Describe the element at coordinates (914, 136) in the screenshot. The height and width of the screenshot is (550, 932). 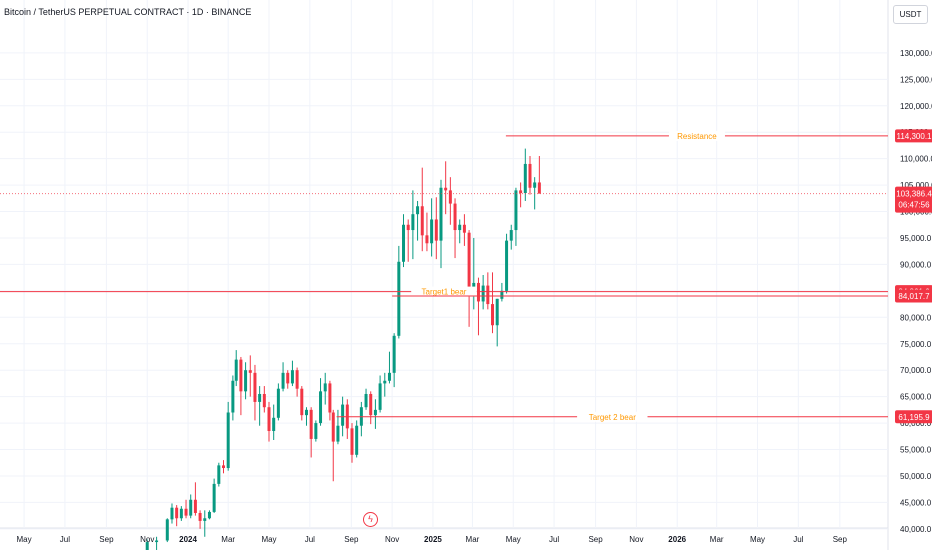
I see `price-badge-text: 114,300.1` at that location.